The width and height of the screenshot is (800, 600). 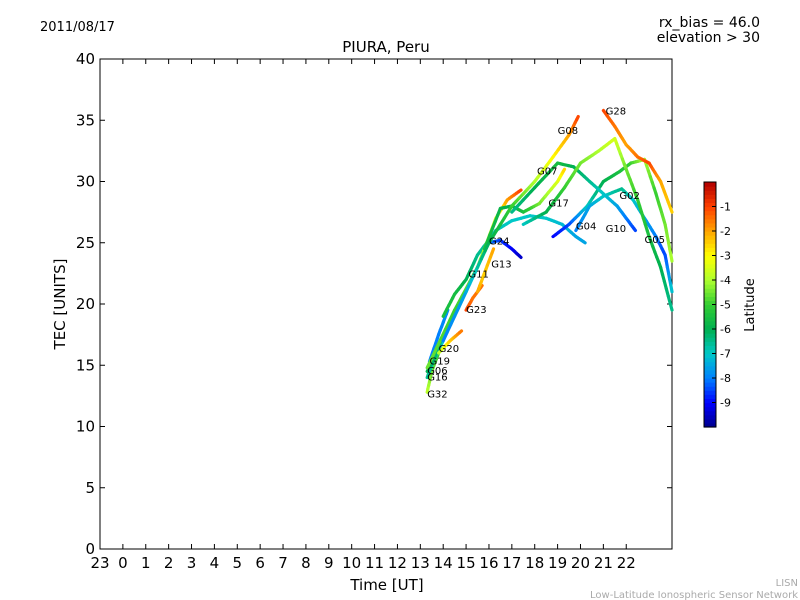 I want to click on satellite-label-g05: G05, so click(x=655, y=240).